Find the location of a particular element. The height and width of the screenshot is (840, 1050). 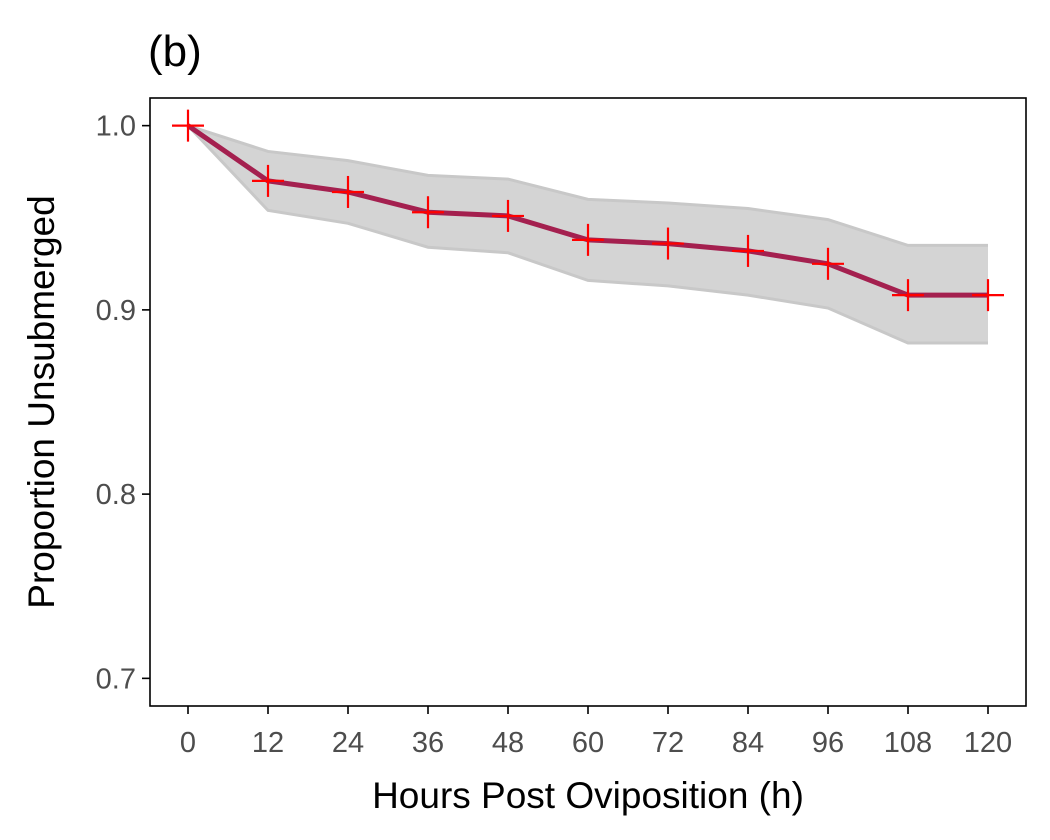

y-tick-label: 0.8 is located at coordinates (116, 495).